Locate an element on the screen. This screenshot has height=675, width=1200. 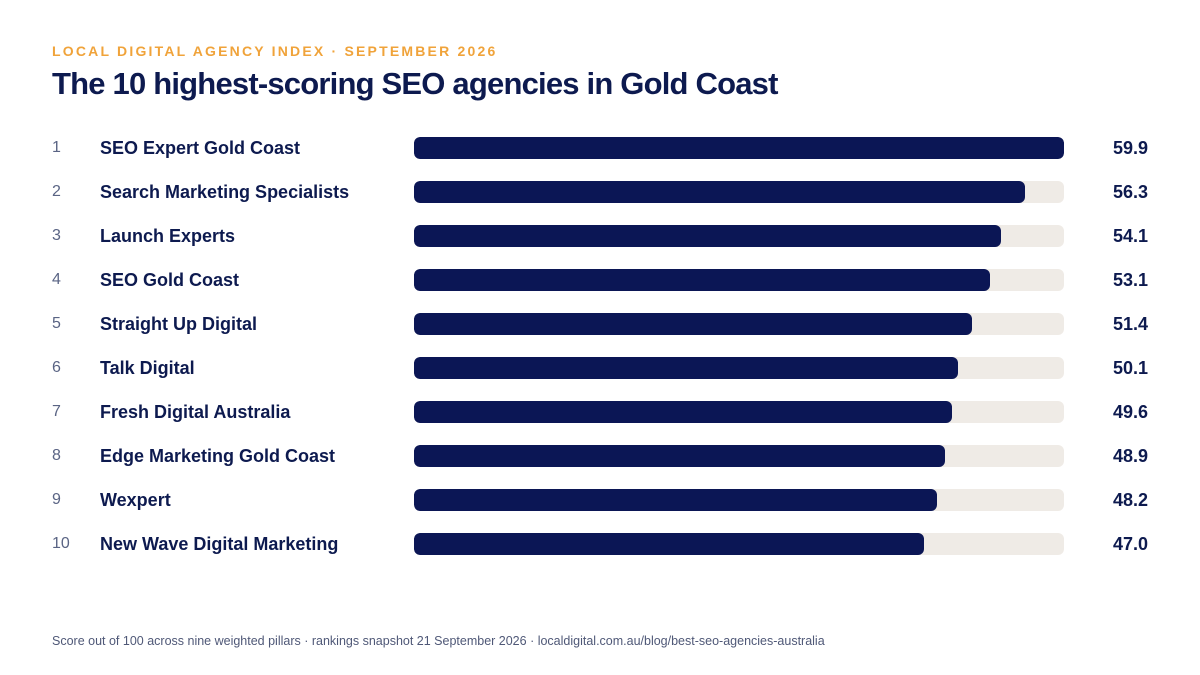
chart-row: 2 Search Marketing Specialists 56.3 is located at coordinates (600, 192).